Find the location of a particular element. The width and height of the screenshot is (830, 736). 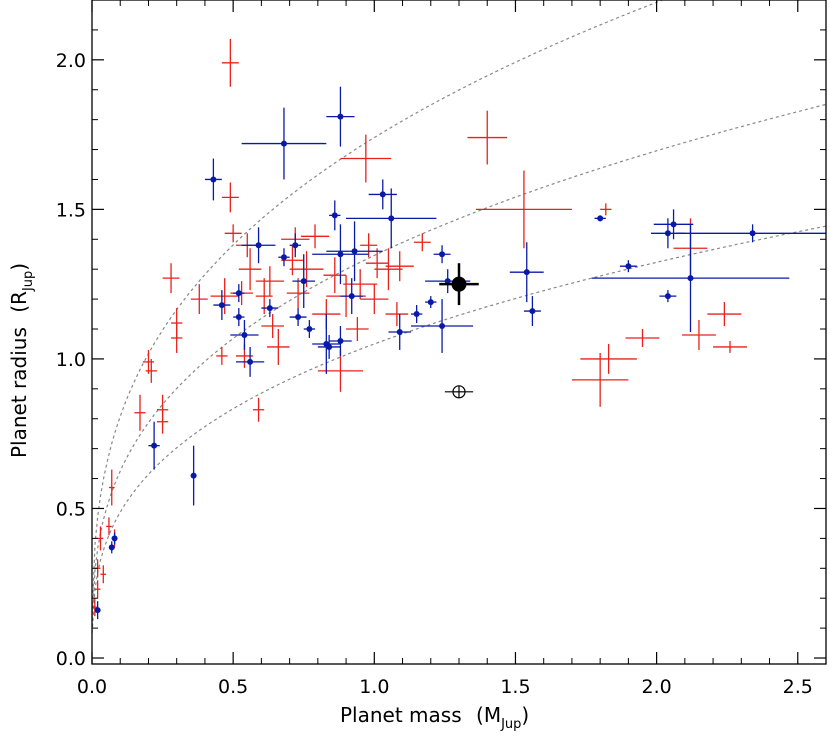

x-tick-label: 2.0 is located at coordinates (657, 687).